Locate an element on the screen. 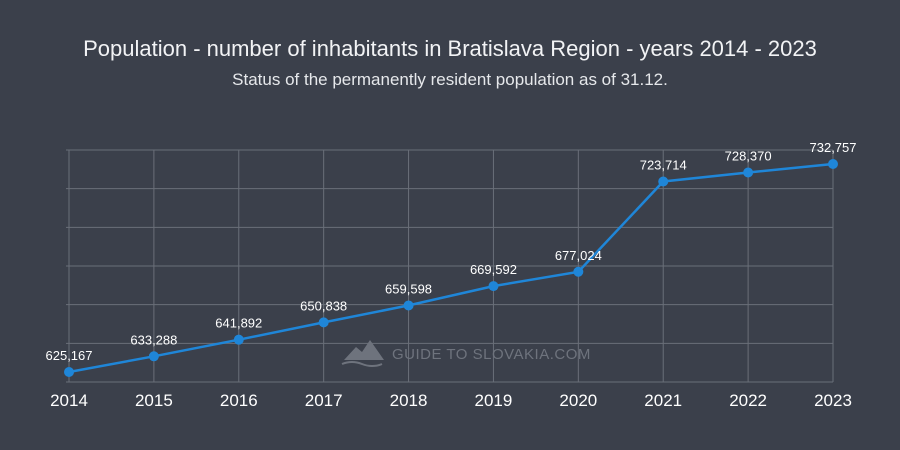  mountain-icon is located at coordinates (362, 353).